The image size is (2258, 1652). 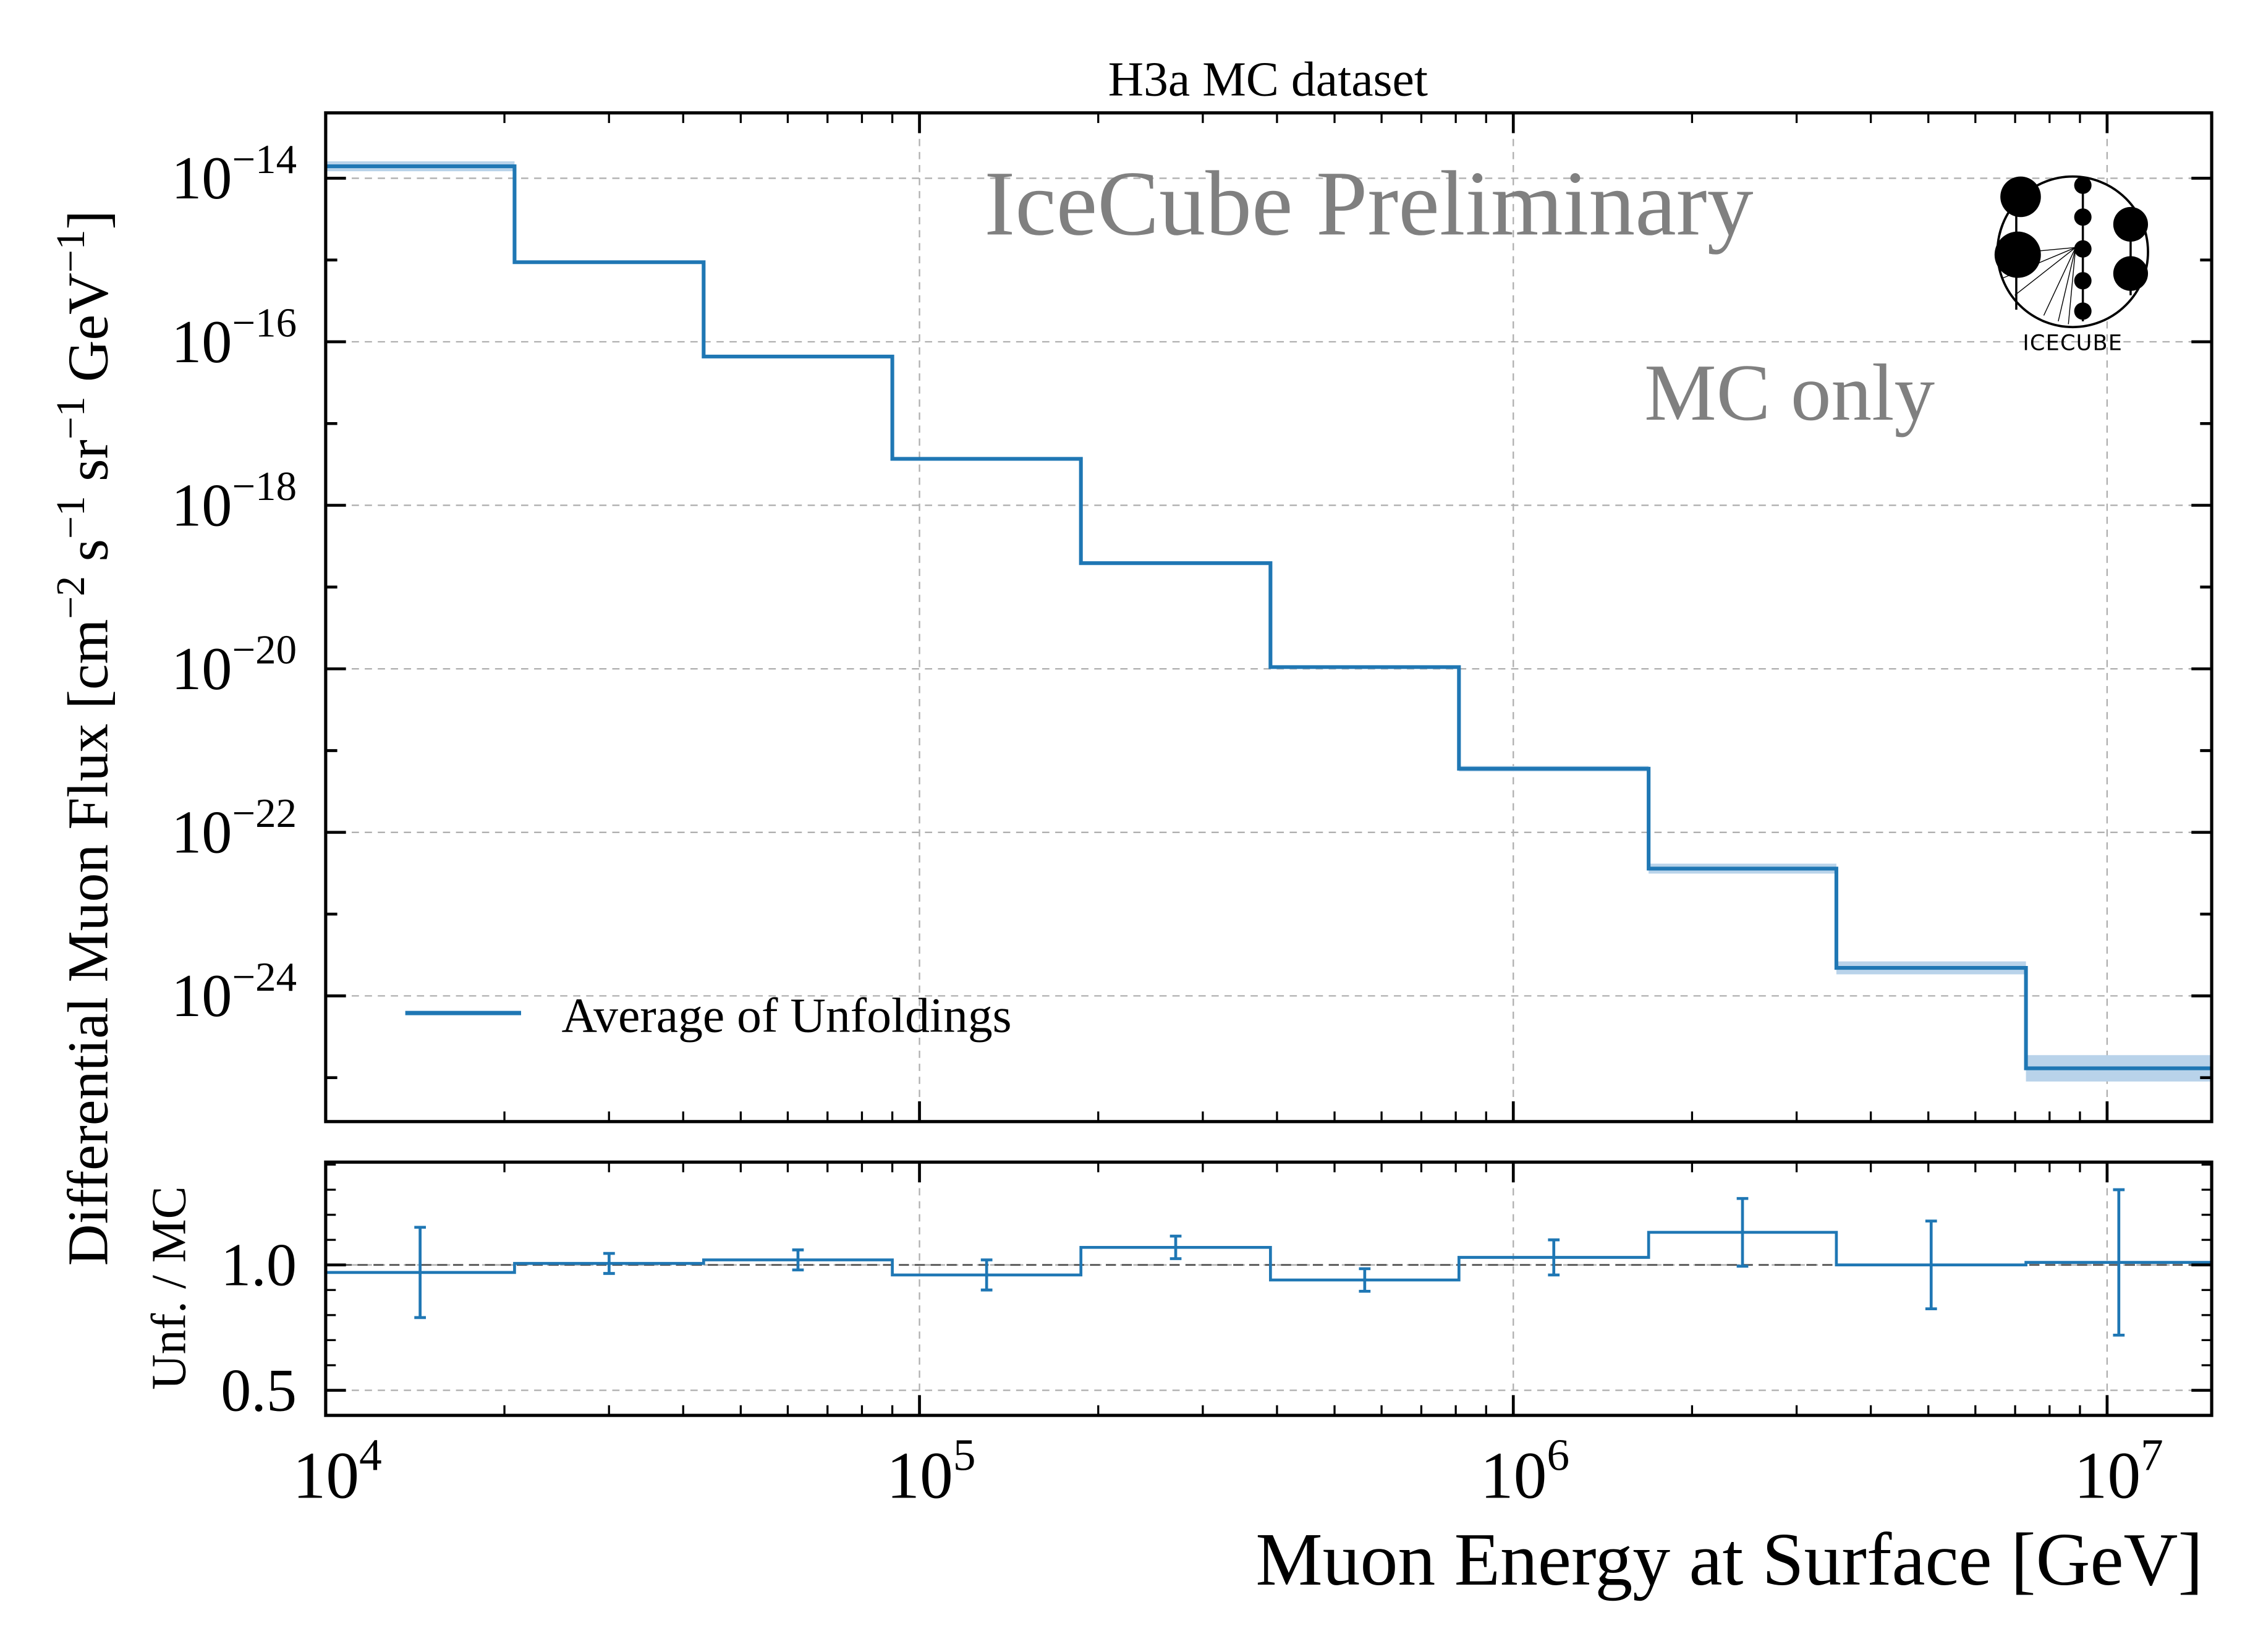 I want to click on x-tick-label: 10⁷, so click(x=2118, y=1471).